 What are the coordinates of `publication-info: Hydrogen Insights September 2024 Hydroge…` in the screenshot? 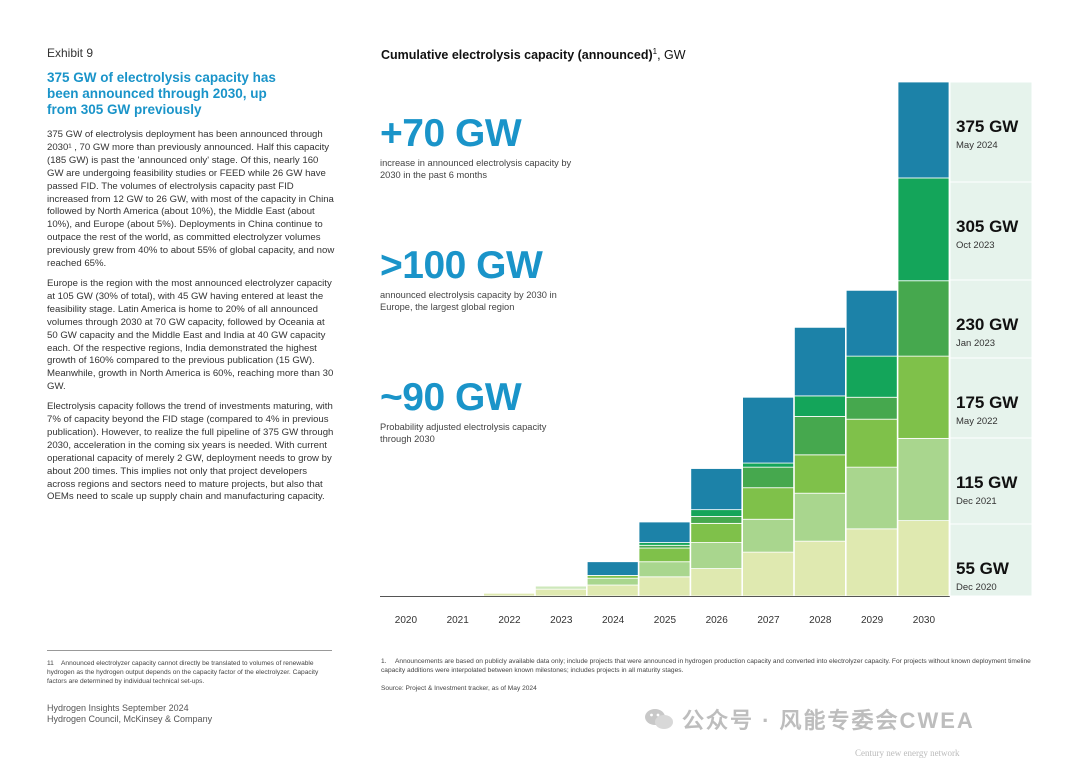 It's located at (129, 714).